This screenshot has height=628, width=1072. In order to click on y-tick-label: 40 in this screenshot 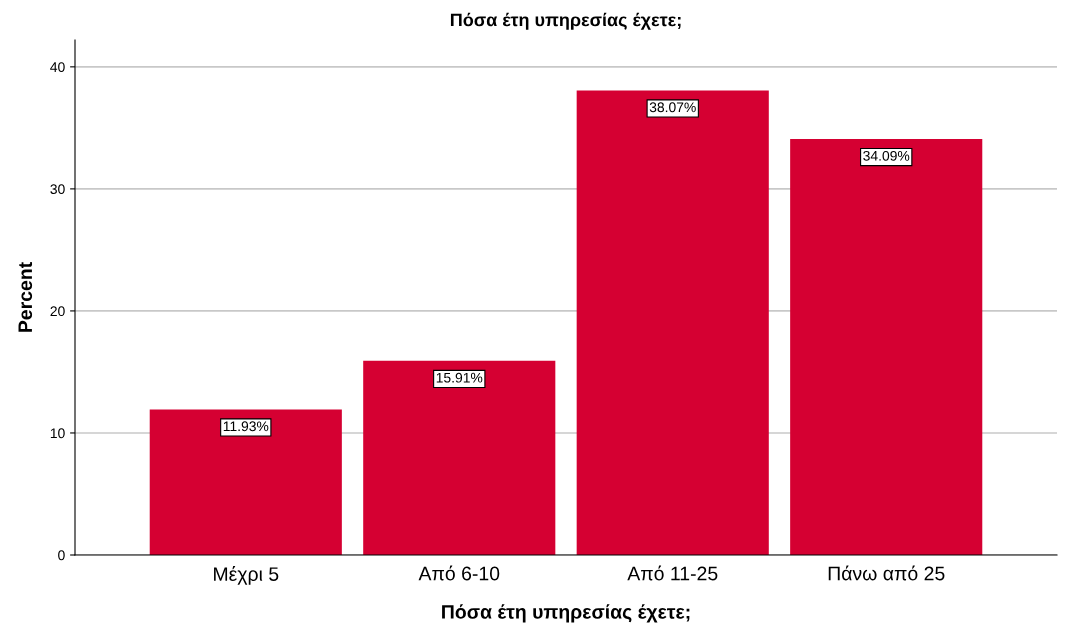, I will do `click(57, 67)`.